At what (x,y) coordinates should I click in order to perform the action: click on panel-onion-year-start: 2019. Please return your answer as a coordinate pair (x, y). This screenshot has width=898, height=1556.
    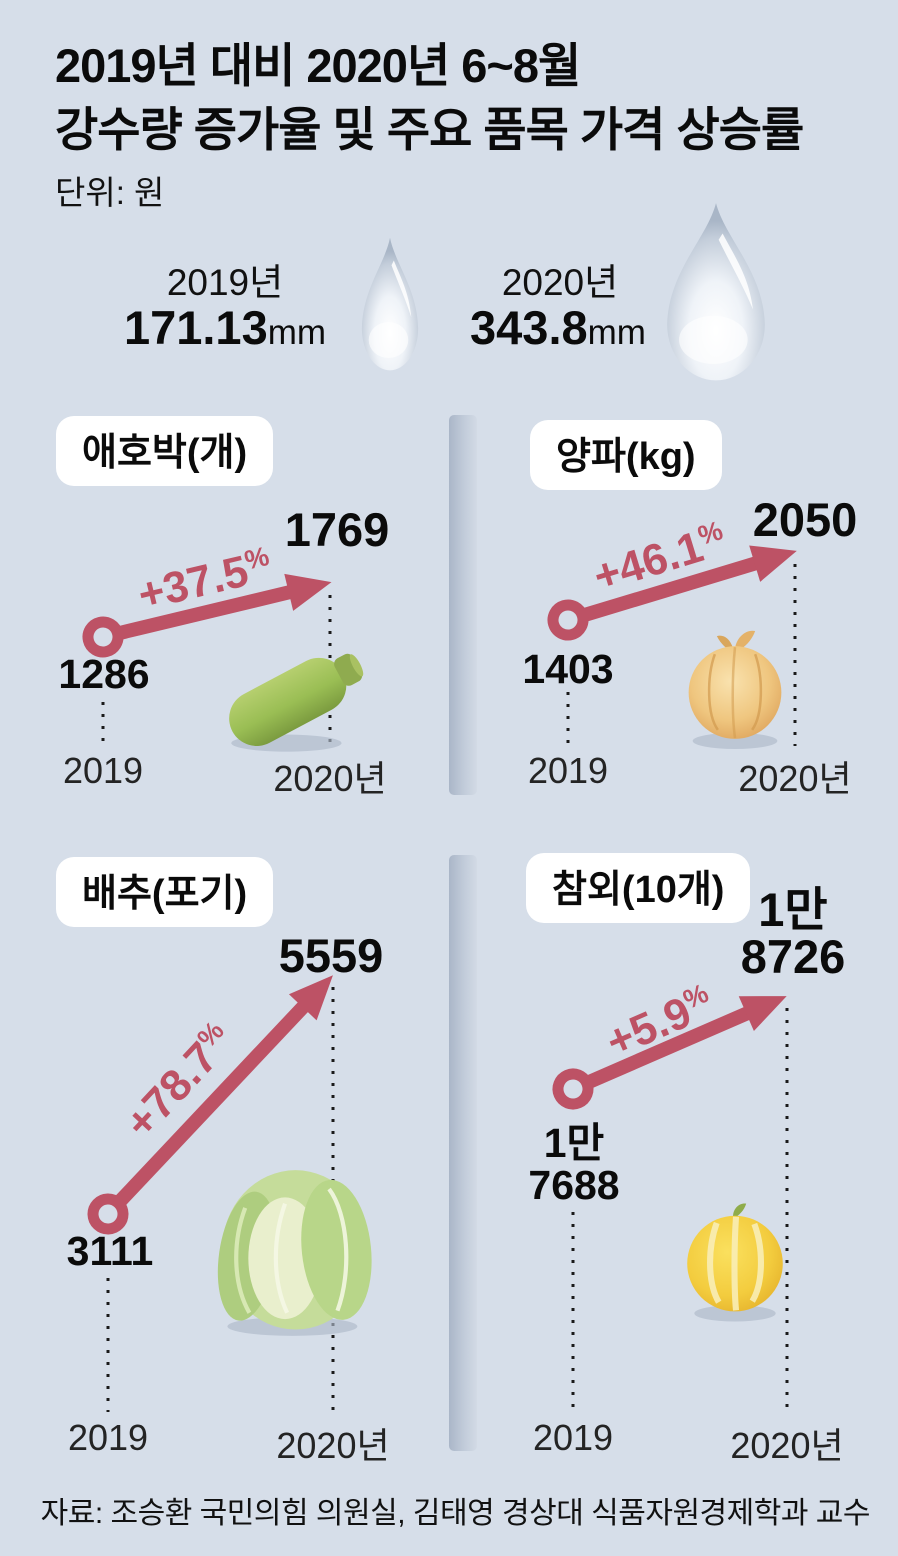
    Looking at the image, I should click on (568, 770).